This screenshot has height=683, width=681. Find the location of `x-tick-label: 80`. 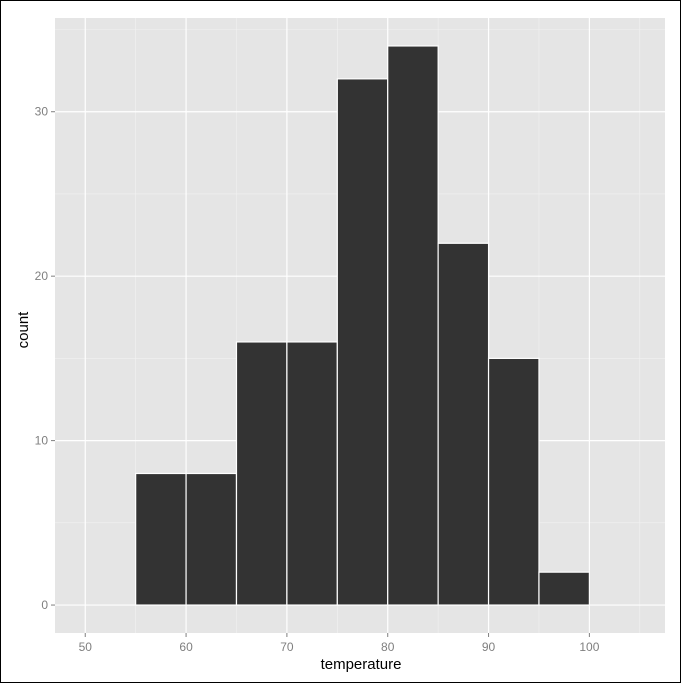

x-tick-label: 80 is located at coordinates (388, 647).